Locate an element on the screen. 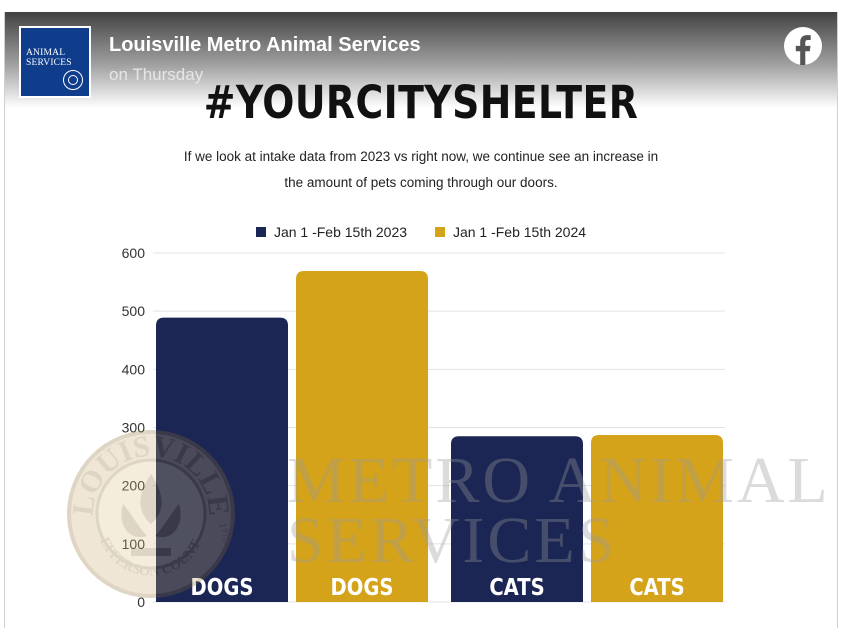 This screenshot has height=628, width=848. y-tick-label-600: 600 is located at coordinates (134, 253).